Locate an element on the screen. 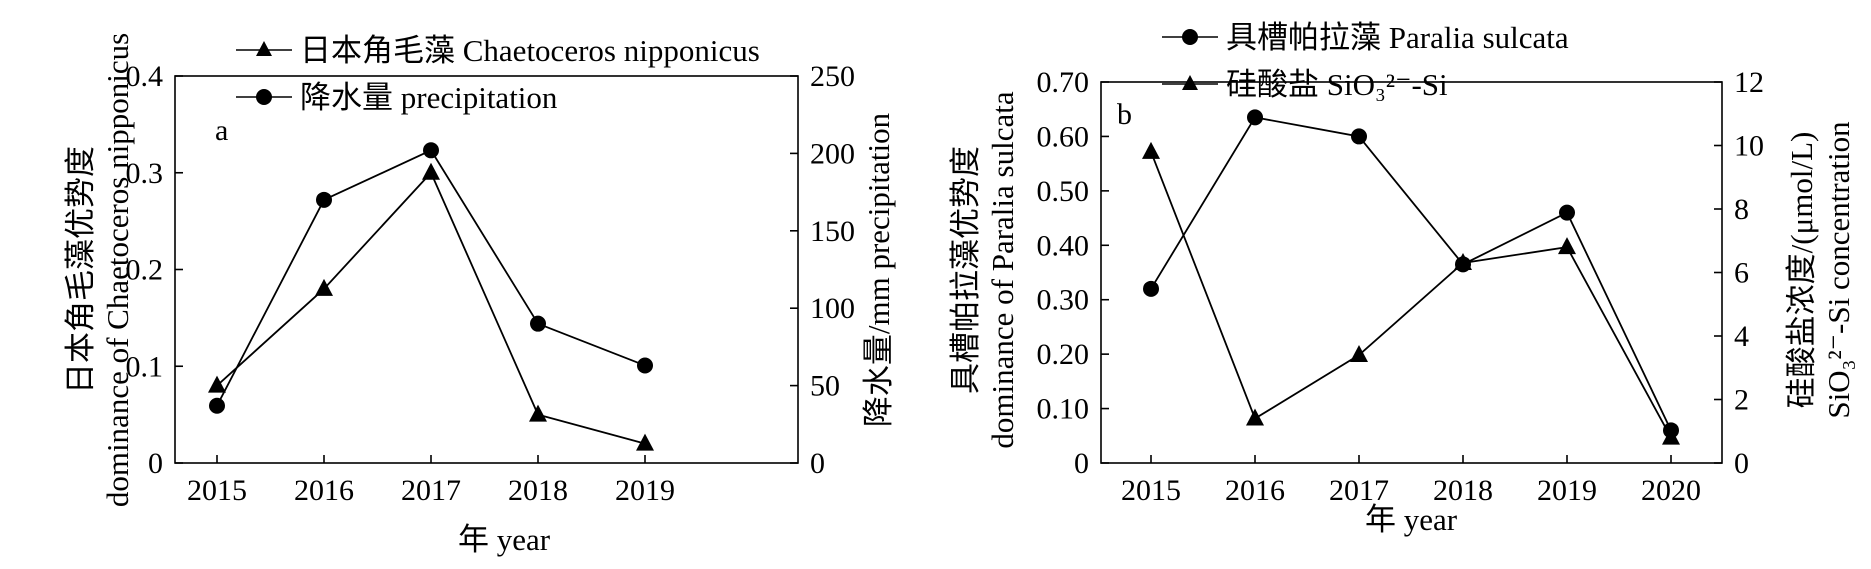 The width and height of the screenshot is (1871, 569). legend-label-b-1: 硅酸盐 SiO₃²⁻-Si is located at coordinates (1337, 84).